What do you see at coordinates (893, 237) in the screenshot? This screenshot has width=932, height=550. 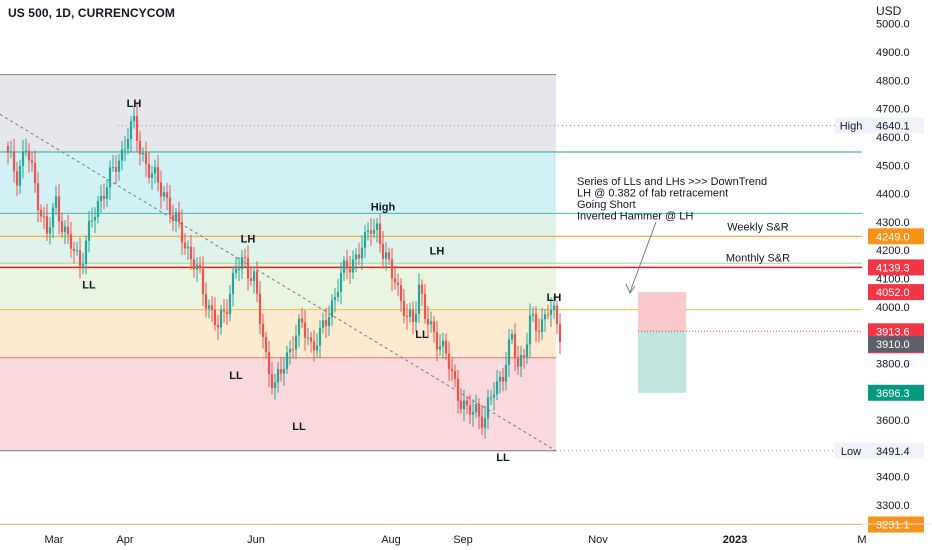 I see `price-badge-value: 4249.0` at bounding box center [893, 237].